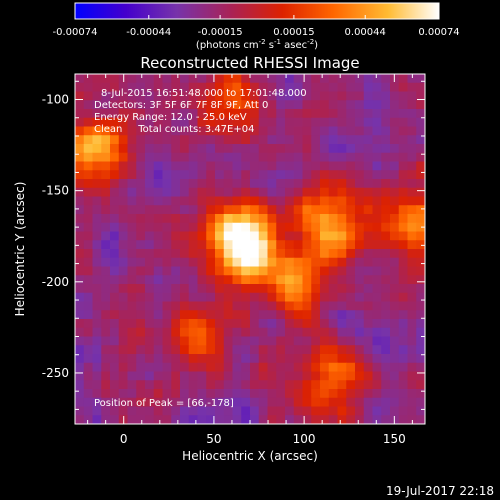  What do you see at coordinates (124, 439) in the screenshot?
I see `x-tick-label: 0` at bounding box center [124, 439].